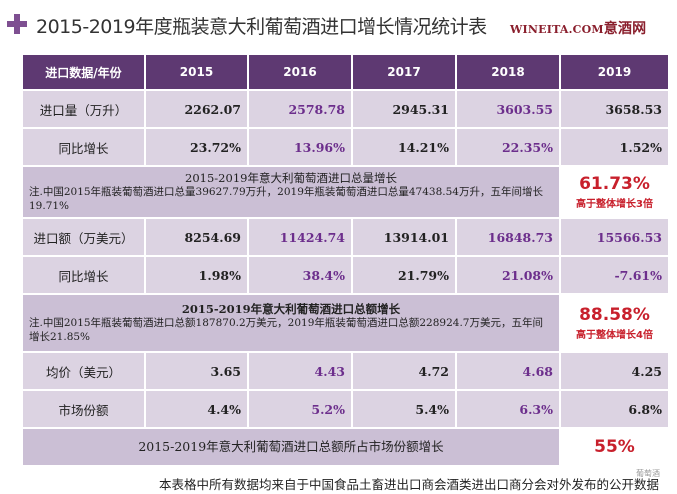  Describe the element at coordinates (508, 371) in the screenshot. I see `table-cell: 4.68` at that location.